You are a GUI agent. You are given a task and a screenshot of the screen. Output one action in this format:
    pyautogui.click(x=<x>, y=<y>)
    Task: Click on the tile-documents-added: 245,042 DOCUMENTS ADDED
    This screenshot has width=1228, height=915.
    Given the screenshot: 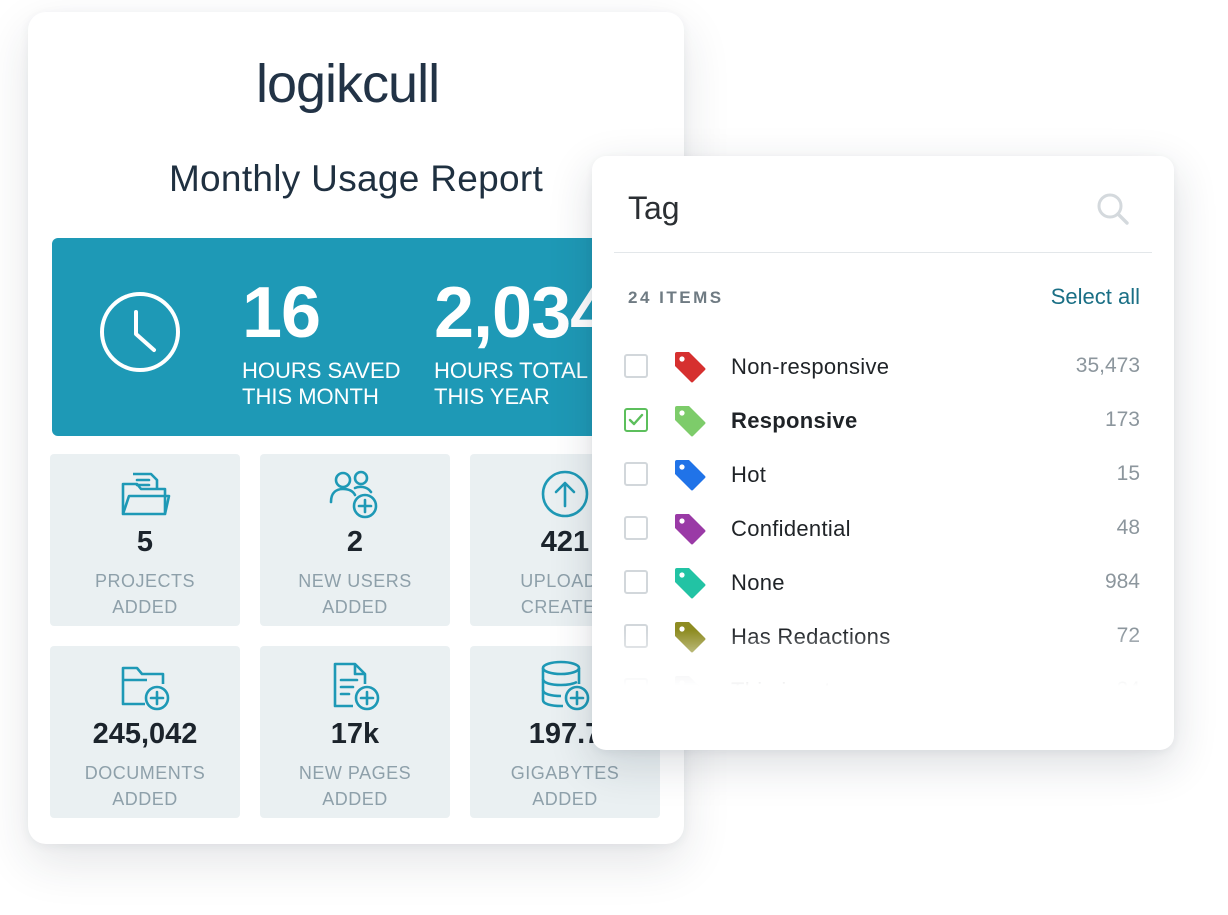 What is the action you would take?
    pyautogui.click(x=145, y=732)
    